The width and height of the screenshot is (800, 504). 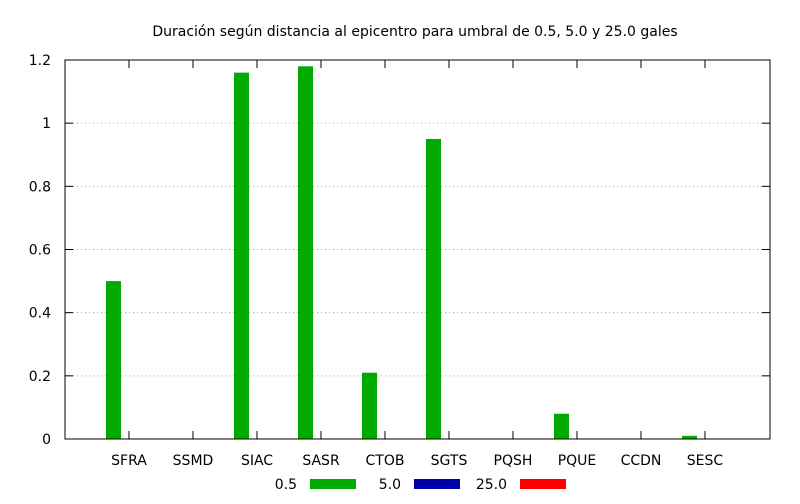 I want to click on x-tick-label: SSMD, so click(x=193, y=461).